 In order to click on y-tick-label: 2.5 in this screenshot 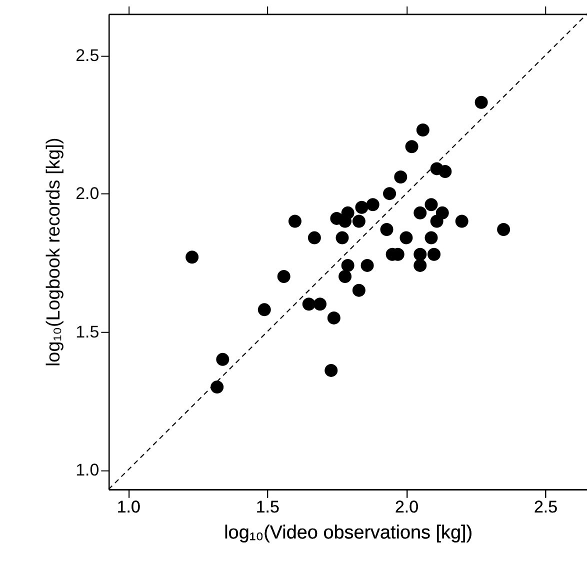, I will do `click(88, 55)`.